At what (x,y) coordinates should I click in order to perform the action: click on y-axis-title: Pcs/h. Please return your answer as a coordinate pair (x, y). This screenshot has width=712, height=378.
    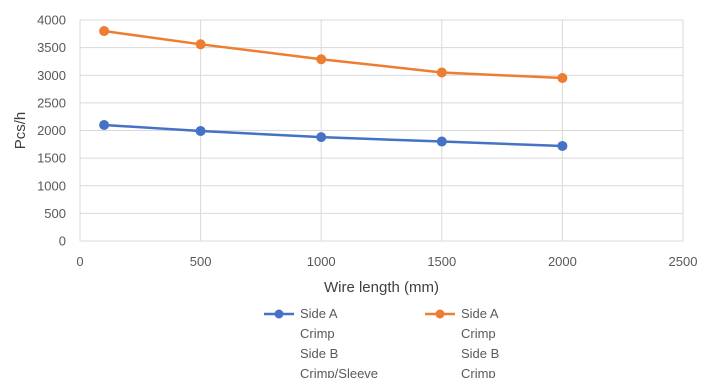
    Looking at the image, I should click on (20, 131).